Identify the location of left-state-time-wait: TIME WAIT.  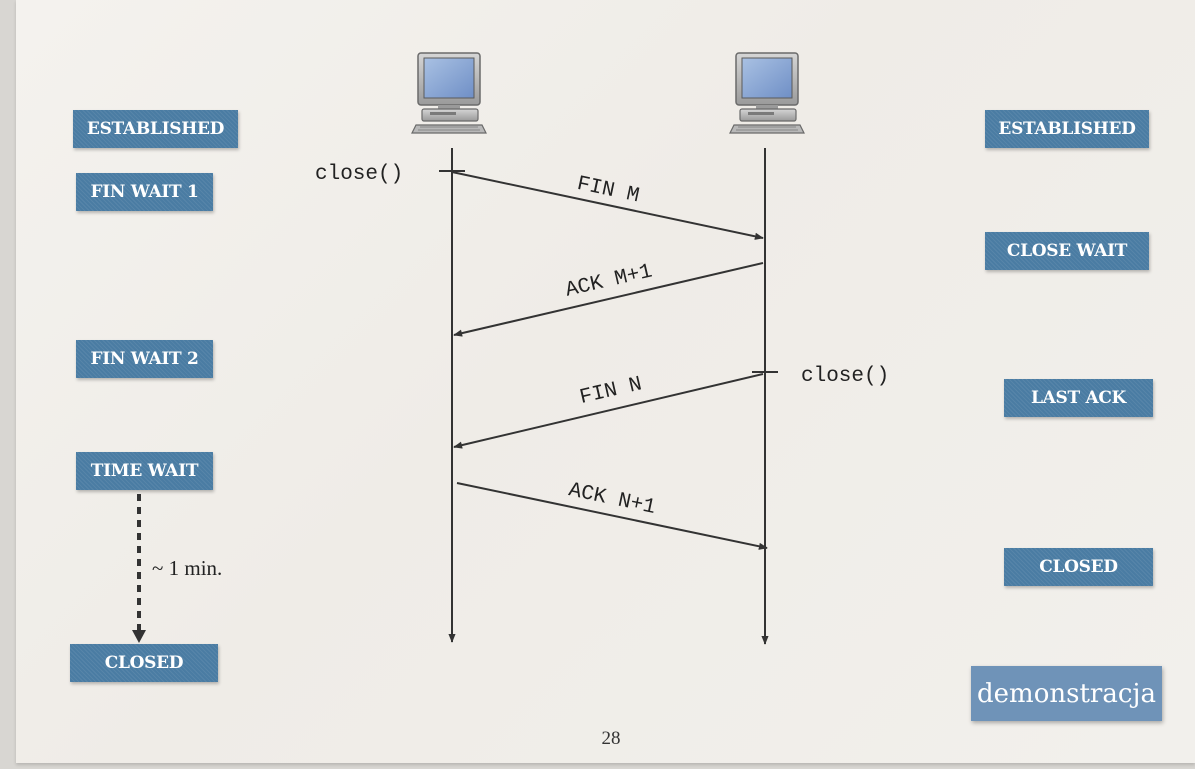
(144, 471).